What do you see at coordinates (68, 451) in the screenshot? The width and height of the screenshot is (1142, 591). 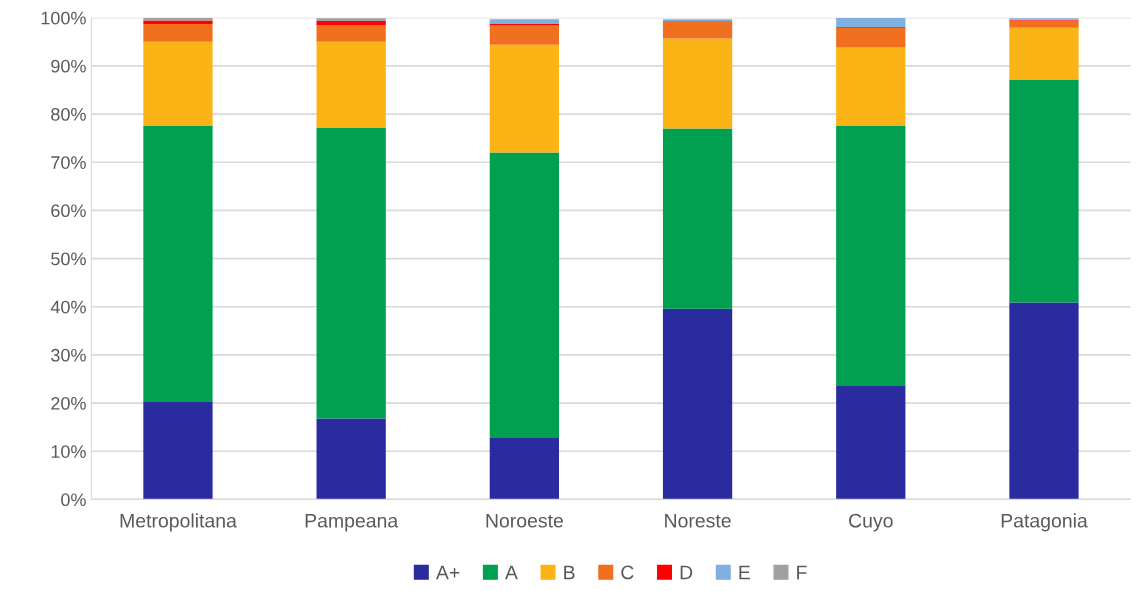 I see `y-tick-label: 10%` at bounding box center [68, 451].